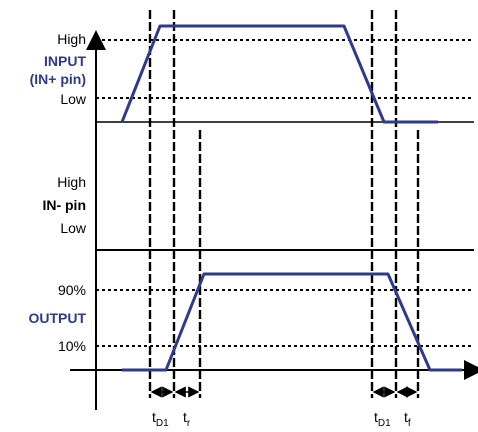  I want to click on output-10-label: 10%, so click(72, 346).